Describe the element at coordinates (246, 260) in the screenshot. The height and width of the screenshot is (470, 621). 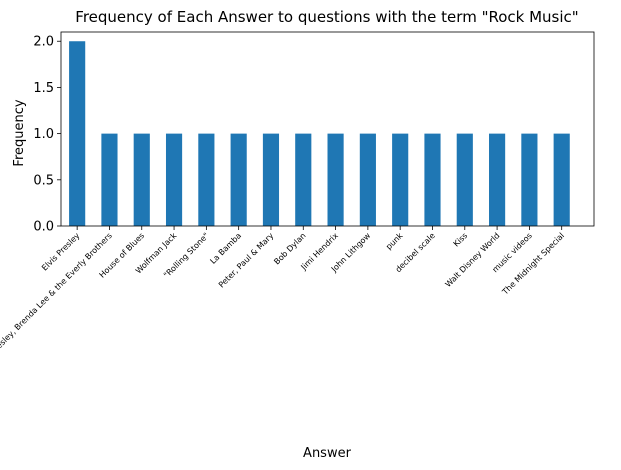
I see `x-tick-label: Peter, Paul & Mary` at that location.